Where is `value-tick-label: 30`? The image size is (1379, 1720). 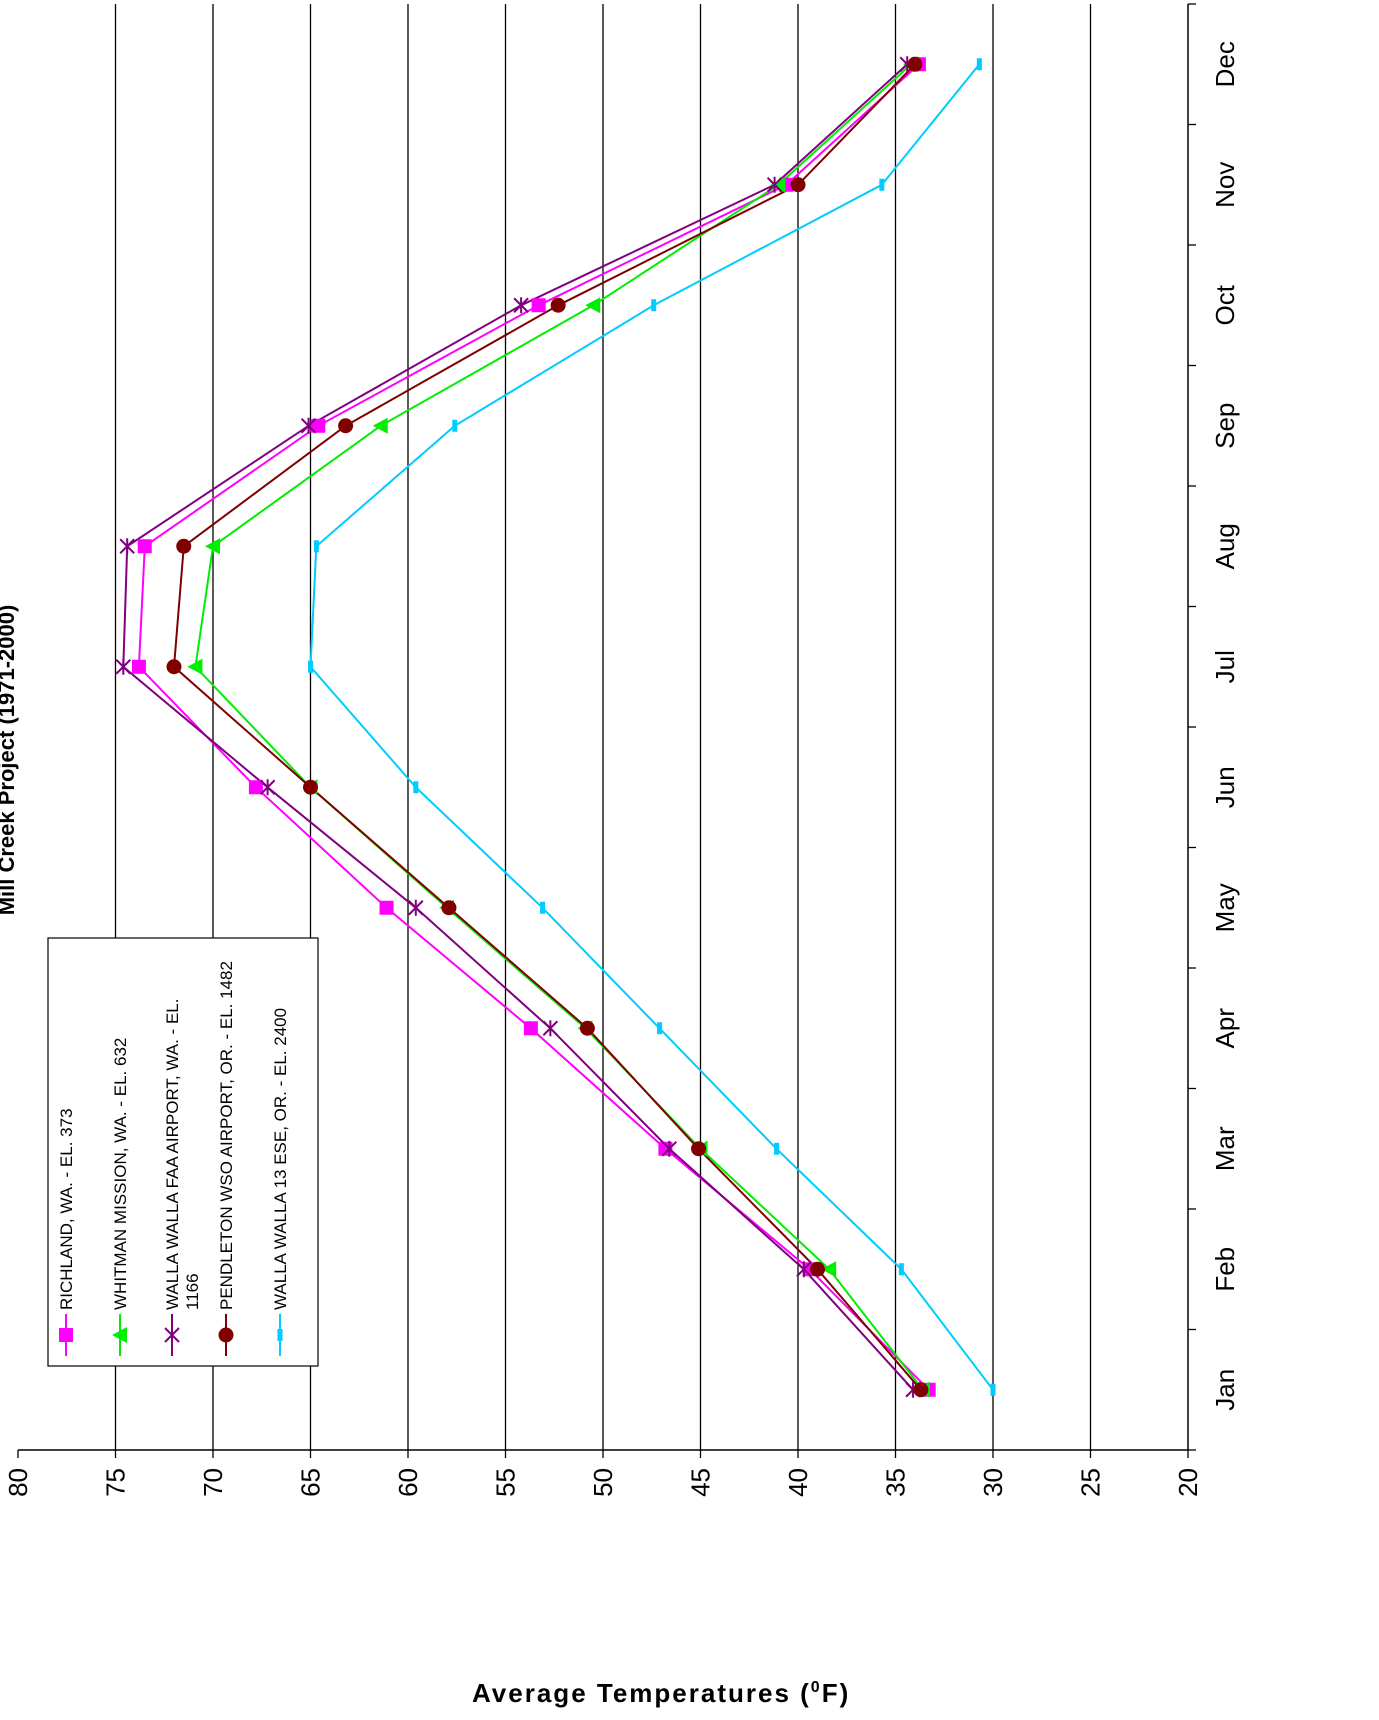 value-tick-label: 30 is located at coordinates (993, 1482).